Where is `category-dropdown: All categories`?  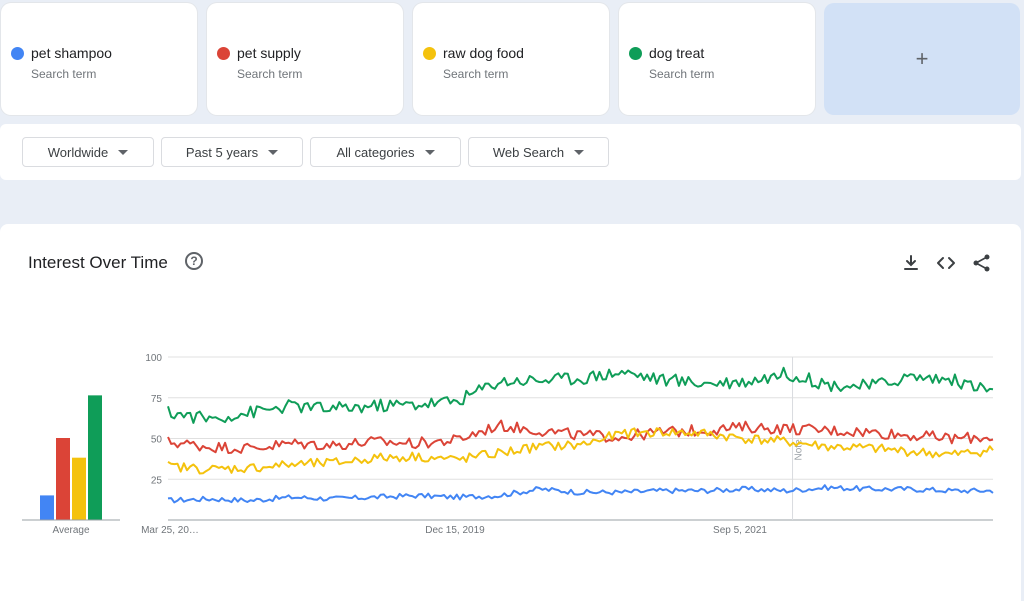
category-dropdown: All categories is located at coordinates (385, 152).